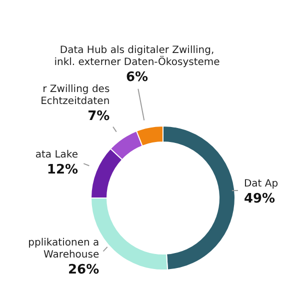  Describe the element at coordinates (137, 77) in the screenshot. I see `data-label: 6%` at that location.